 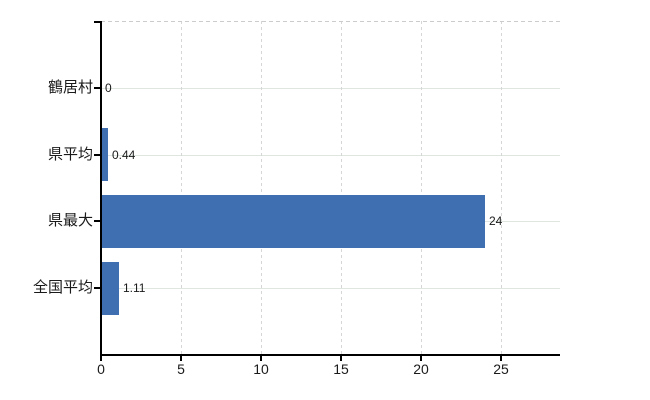 What do you see at coordinates (62, 287) in the screenshot?
I see `category-label: 全国平均` at bounding box center [62, 287].